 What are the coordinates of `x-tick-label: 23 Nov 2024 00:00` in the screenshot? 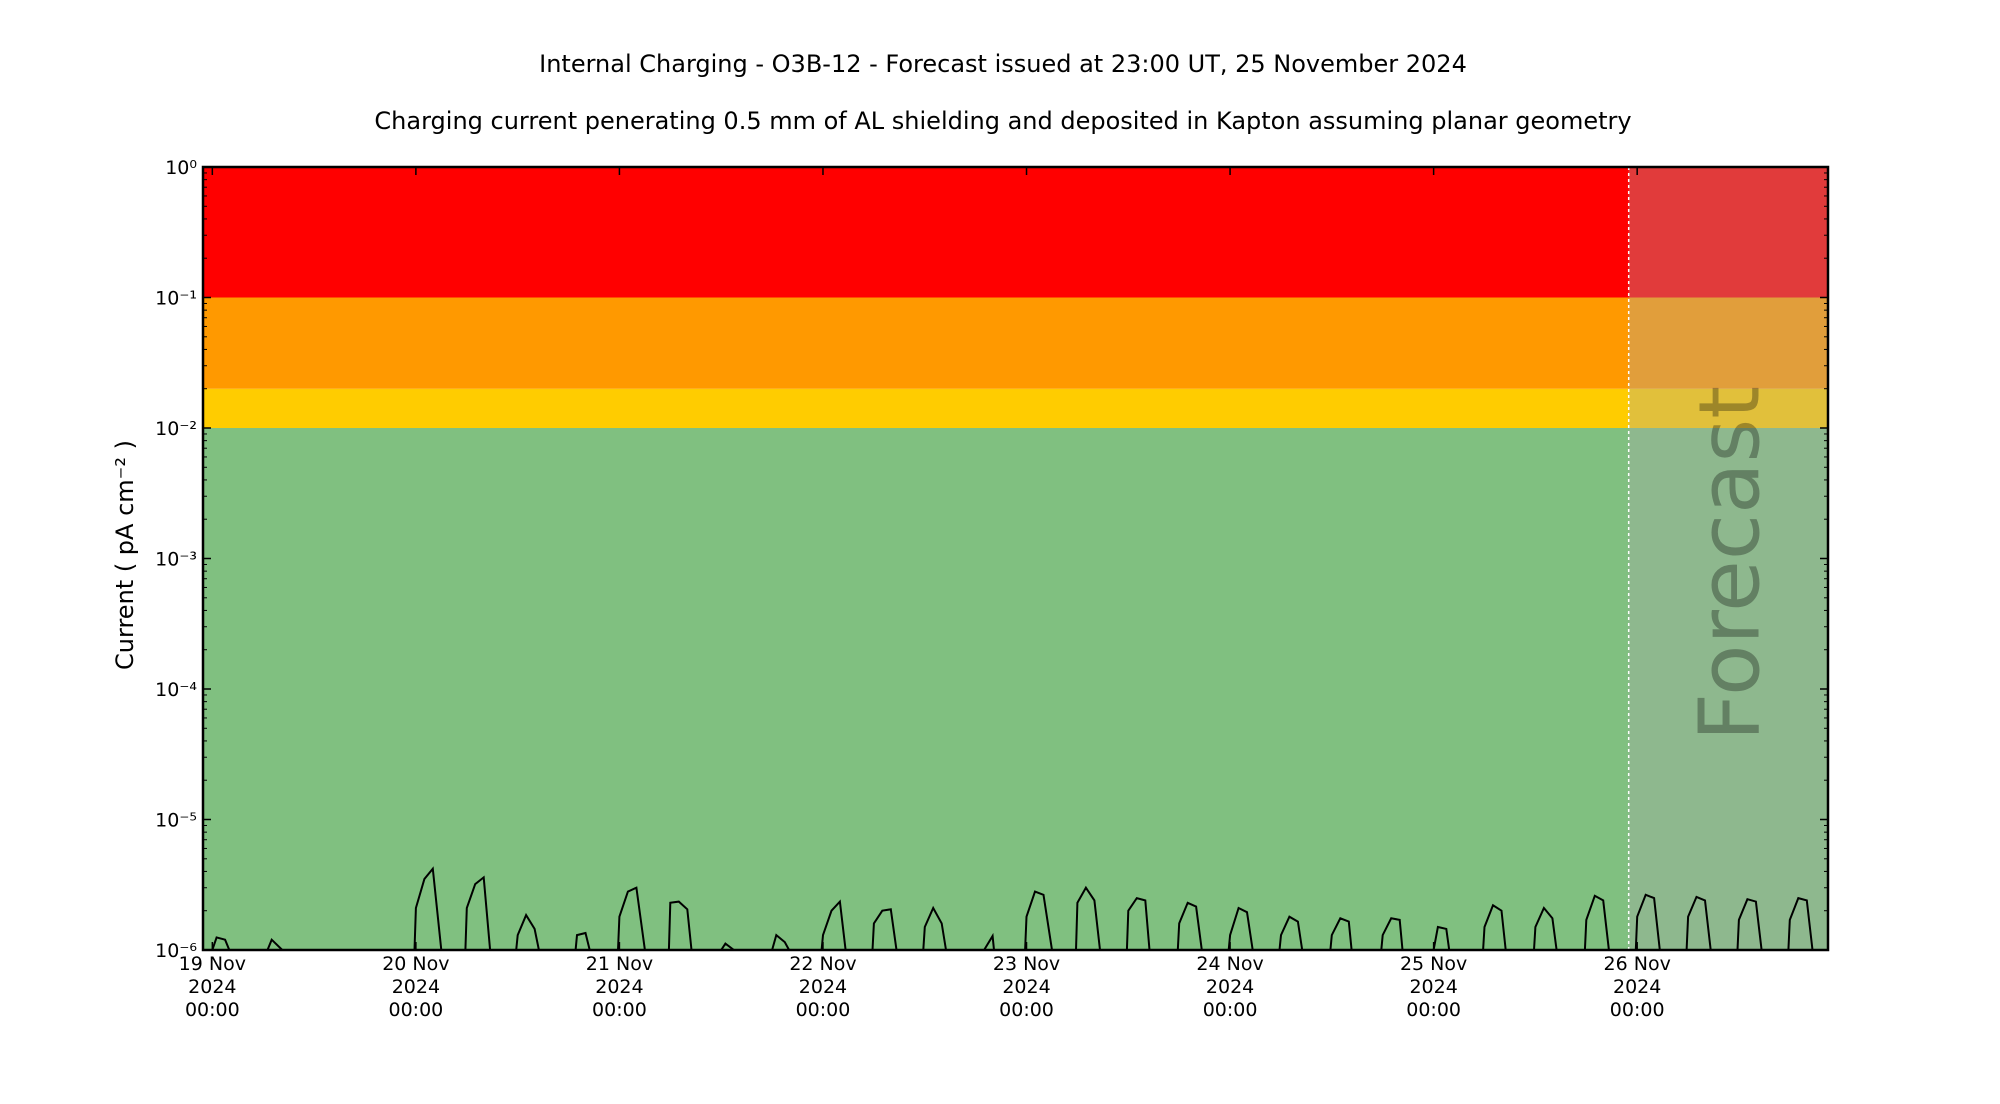 It's located at (1026, 987).